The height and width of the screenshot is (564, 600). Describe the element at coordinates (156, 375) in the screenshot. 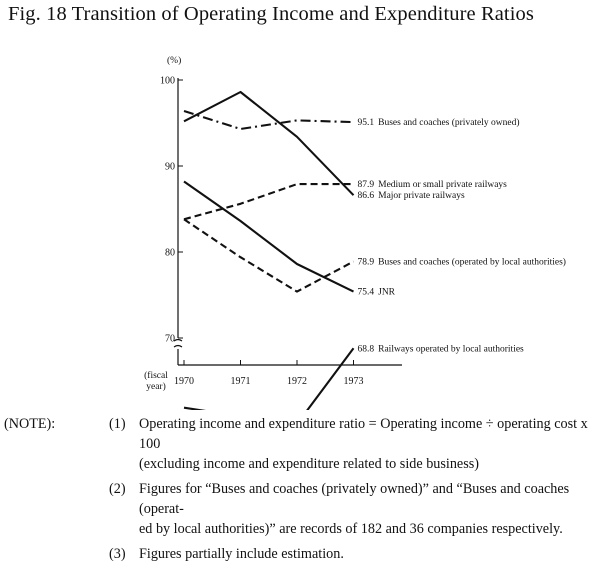

I see `x-axis-label-line: (fiscal` at that location.